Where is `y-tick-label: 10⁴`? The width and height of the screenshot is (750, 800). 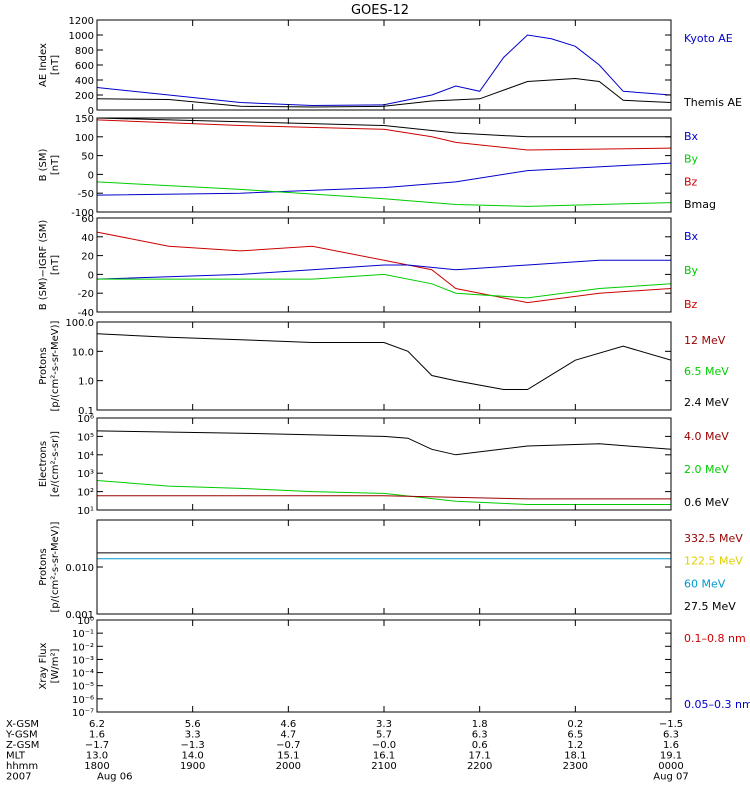 y-tick-label: 10⁴ is located at coordinates (85, 456).